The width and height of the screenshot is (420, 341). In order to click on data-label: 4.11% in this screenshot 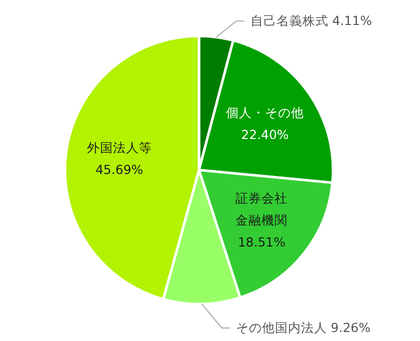, I will do `click(352, 20)`.